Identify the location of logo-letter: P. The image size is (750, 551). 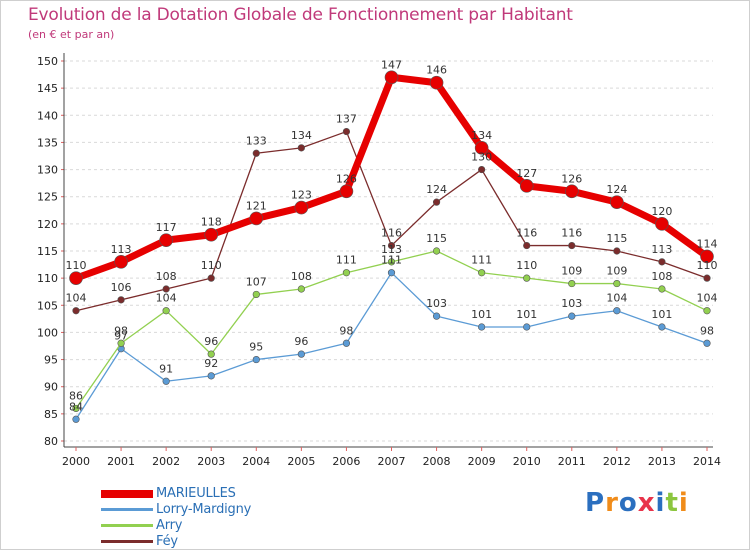
(595, 503).